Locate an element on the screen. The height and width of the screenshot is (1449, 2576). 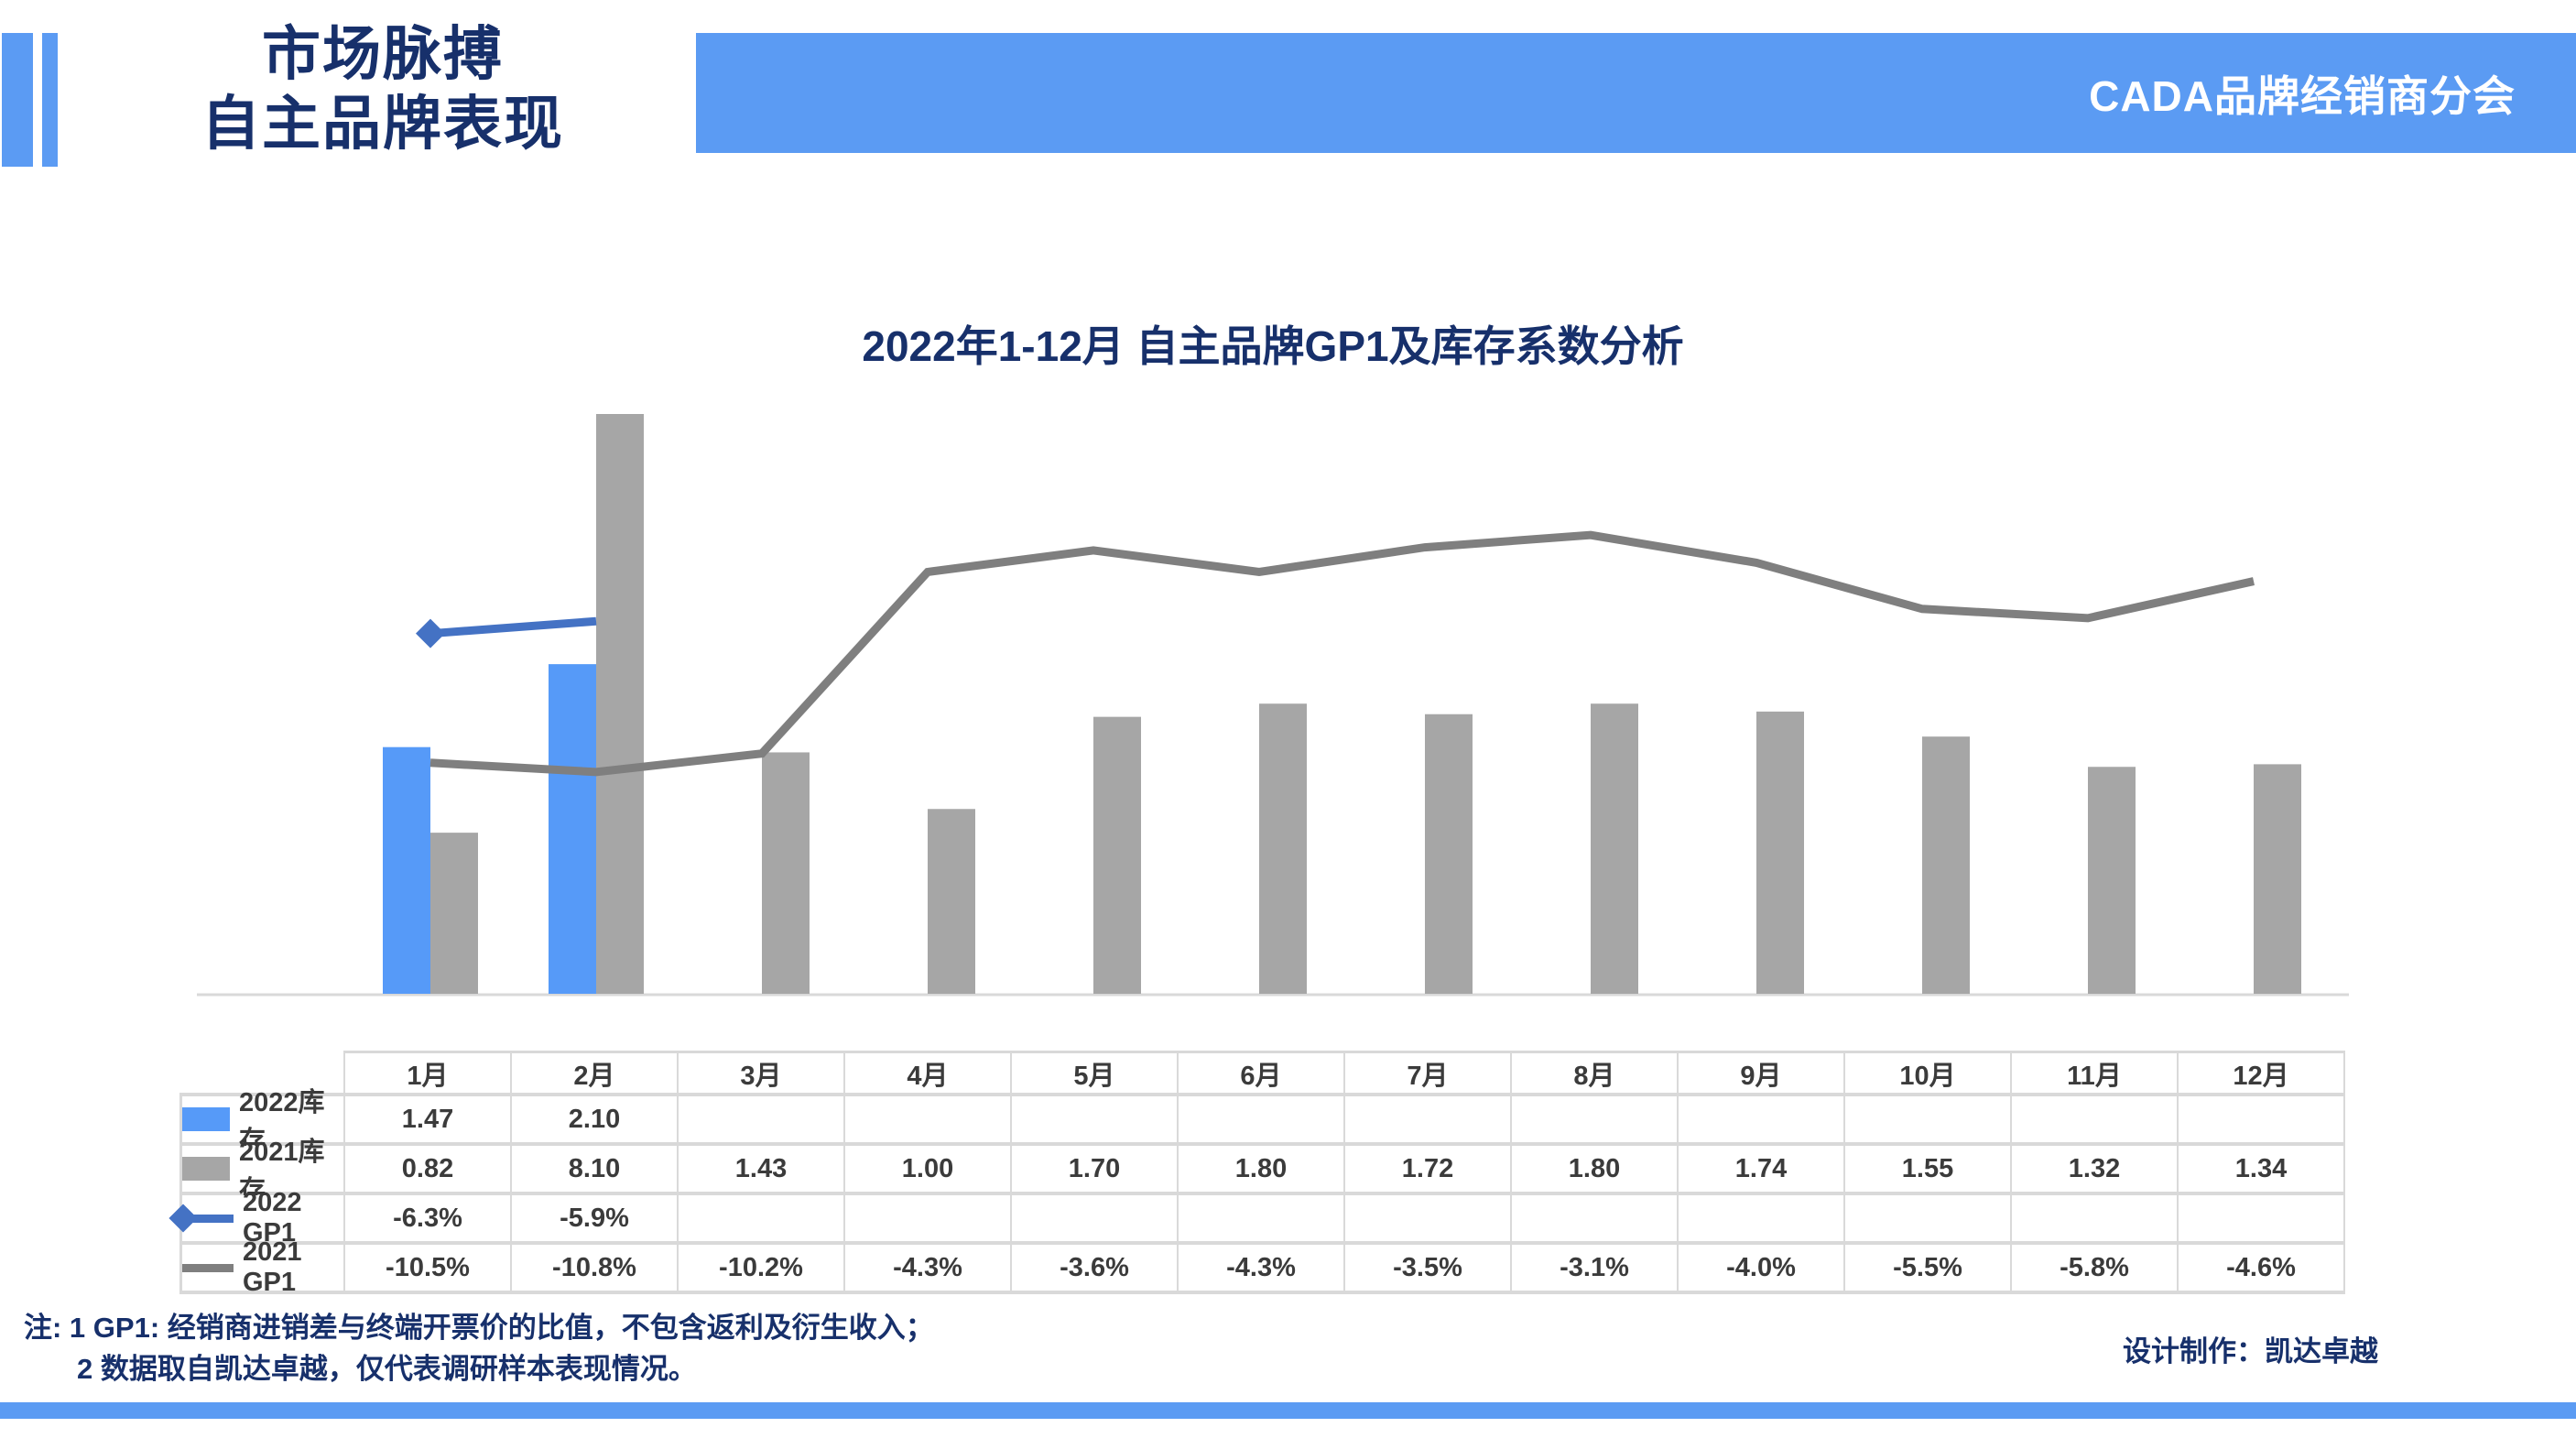
month-header-cell-2: 2月 is located at coordinates (595, 1073).